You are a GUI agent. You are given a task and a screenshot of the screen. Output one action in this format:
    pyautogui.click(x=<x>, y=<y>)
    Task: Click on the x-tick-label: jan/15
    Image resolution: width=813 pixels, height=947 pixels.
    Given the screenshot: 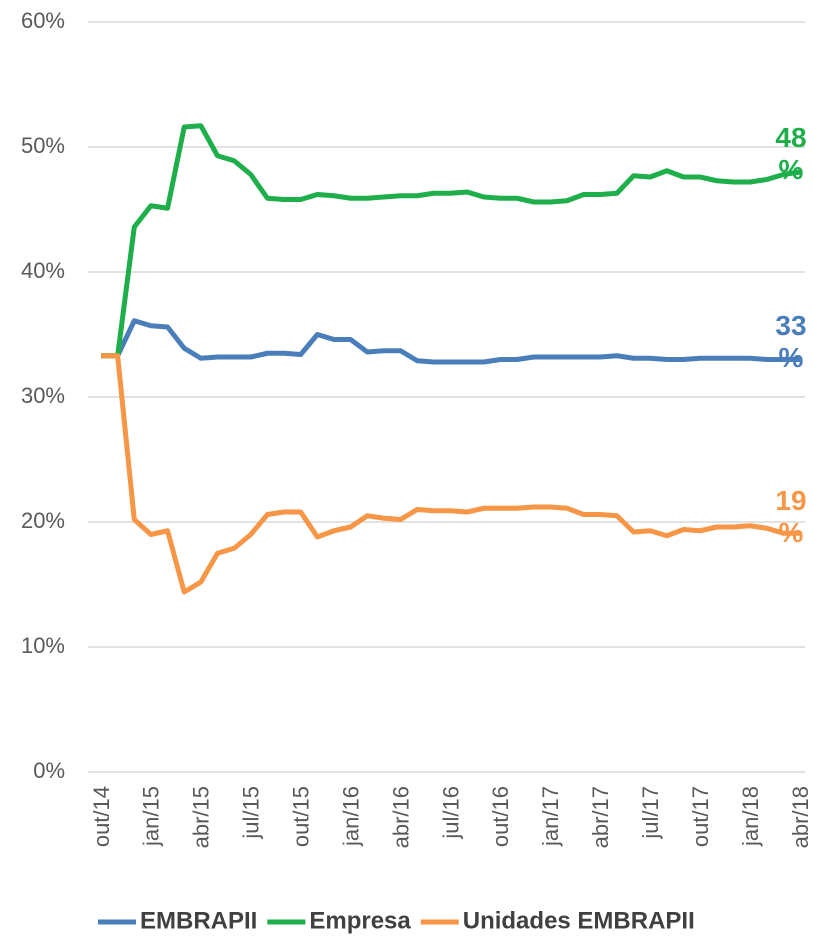 What is the action you would take?
    pyautogui.click(x=151, y=816)
    